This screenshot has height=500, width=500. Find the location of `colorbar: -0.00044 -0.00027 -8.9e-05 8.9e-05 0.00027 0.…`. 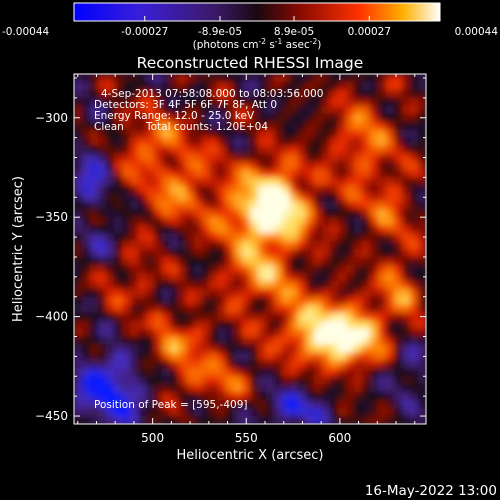

colorbar: -0.00044 -0.00027 -8.9e-05 8.9e-05 0.00027 0.… is located at coordinates (250, 26).